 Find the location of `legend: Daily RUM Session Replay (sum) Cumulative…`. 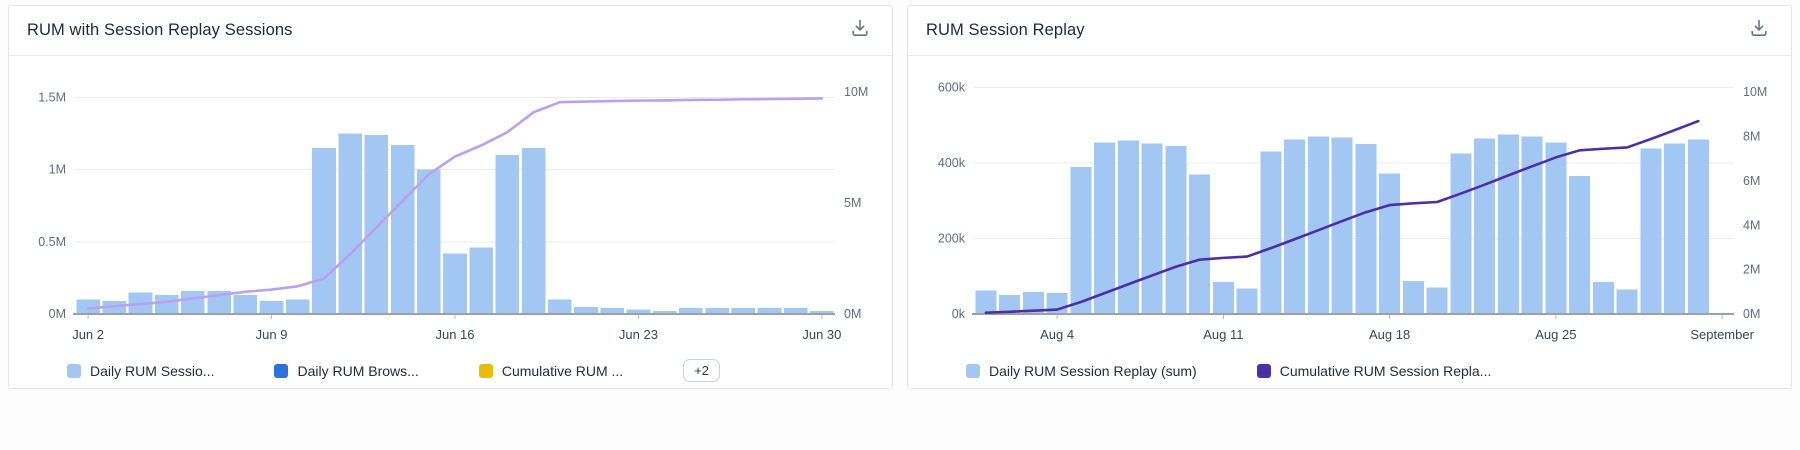

legend: Daily RUM Session Replay (sum) Cumulative… is located at coordinates (1349, 369).